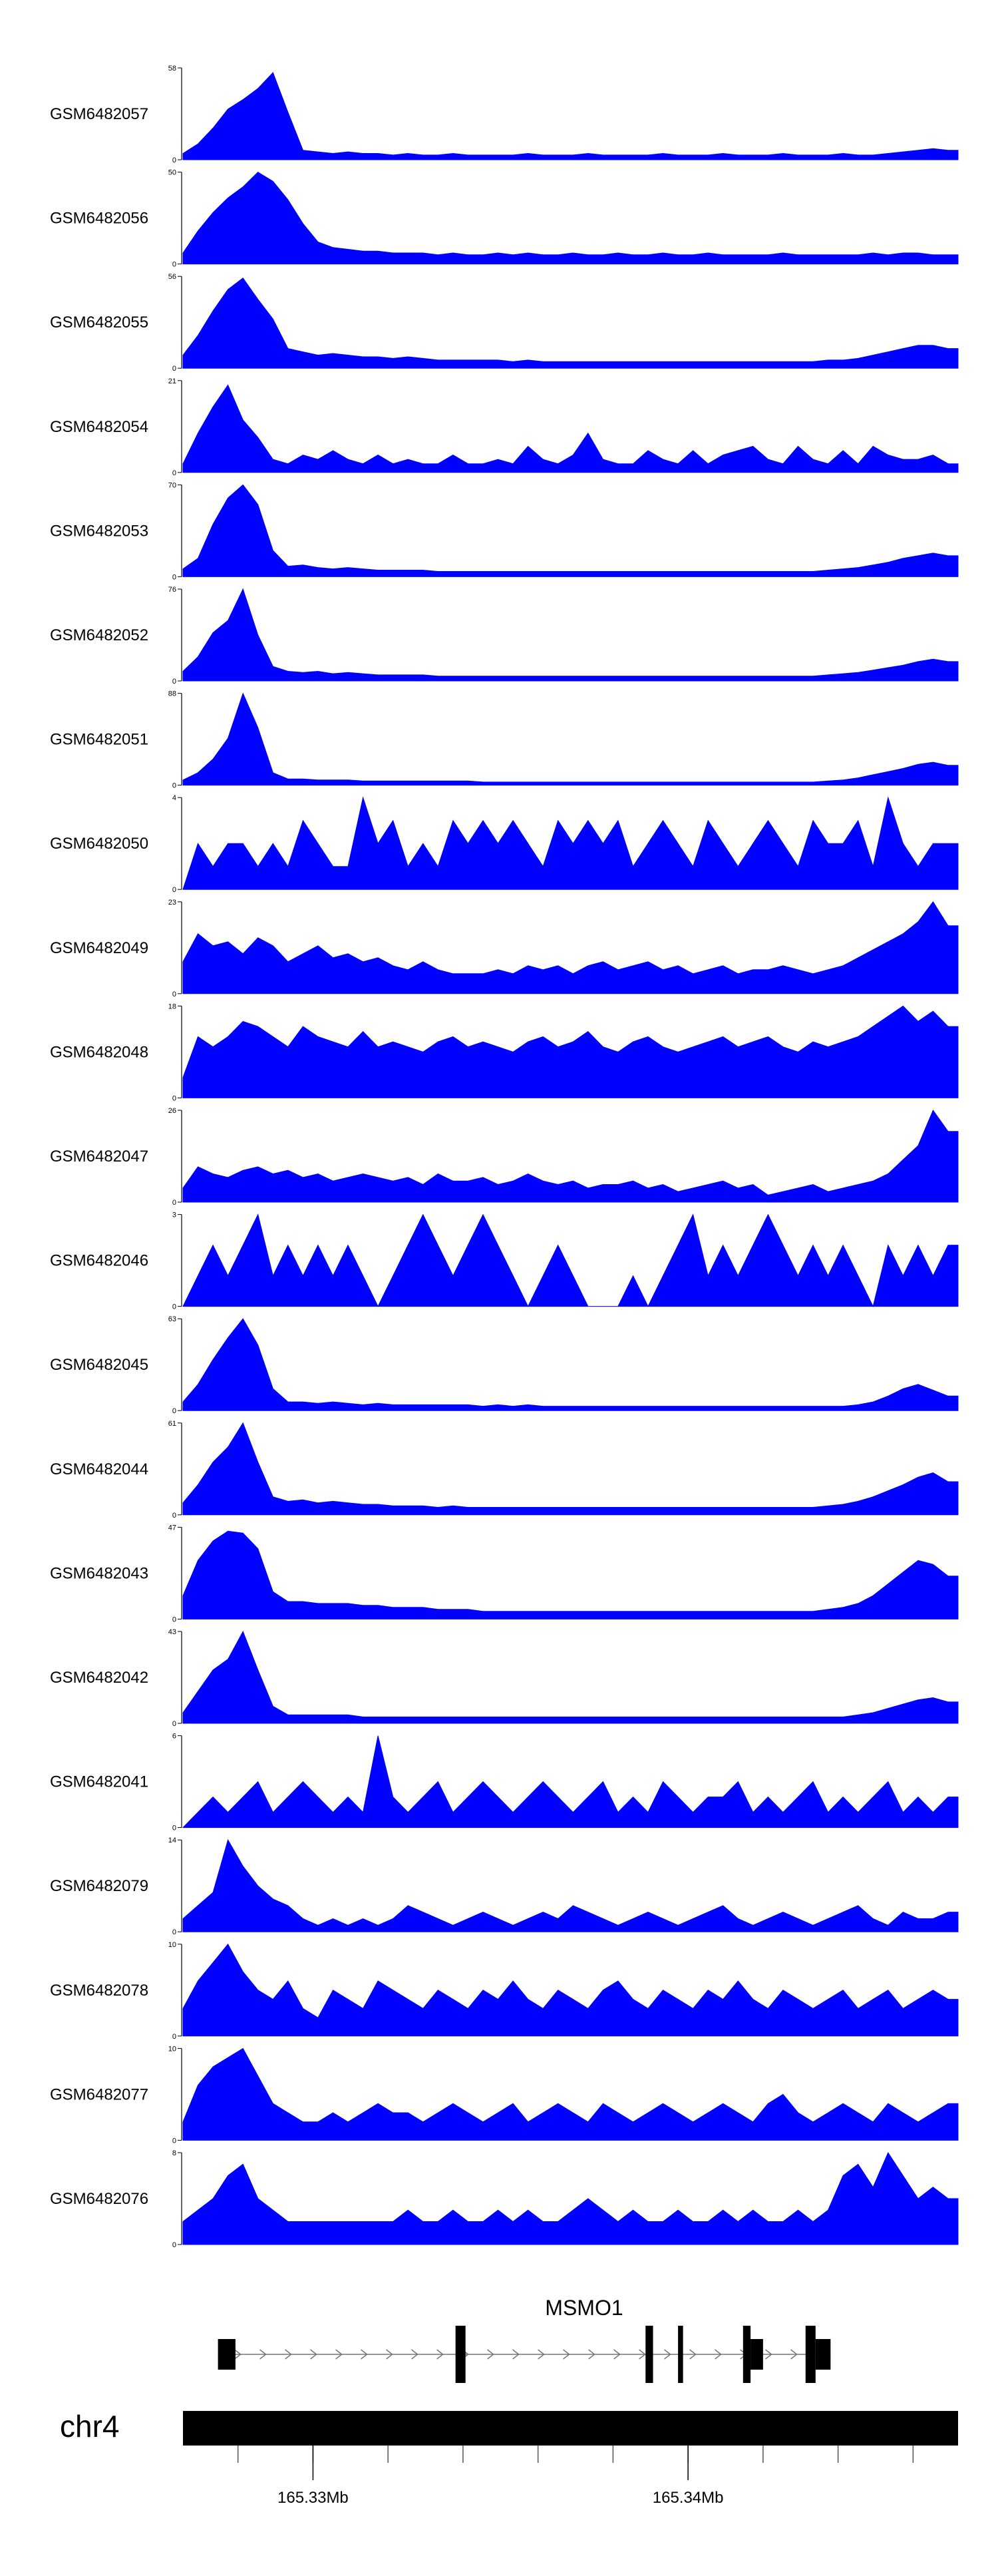 The width and height of the screenshot is (998, 2576). I want to click on coverage-track-GSM6482055: GSM6482055 56 0, so click(504, 323).